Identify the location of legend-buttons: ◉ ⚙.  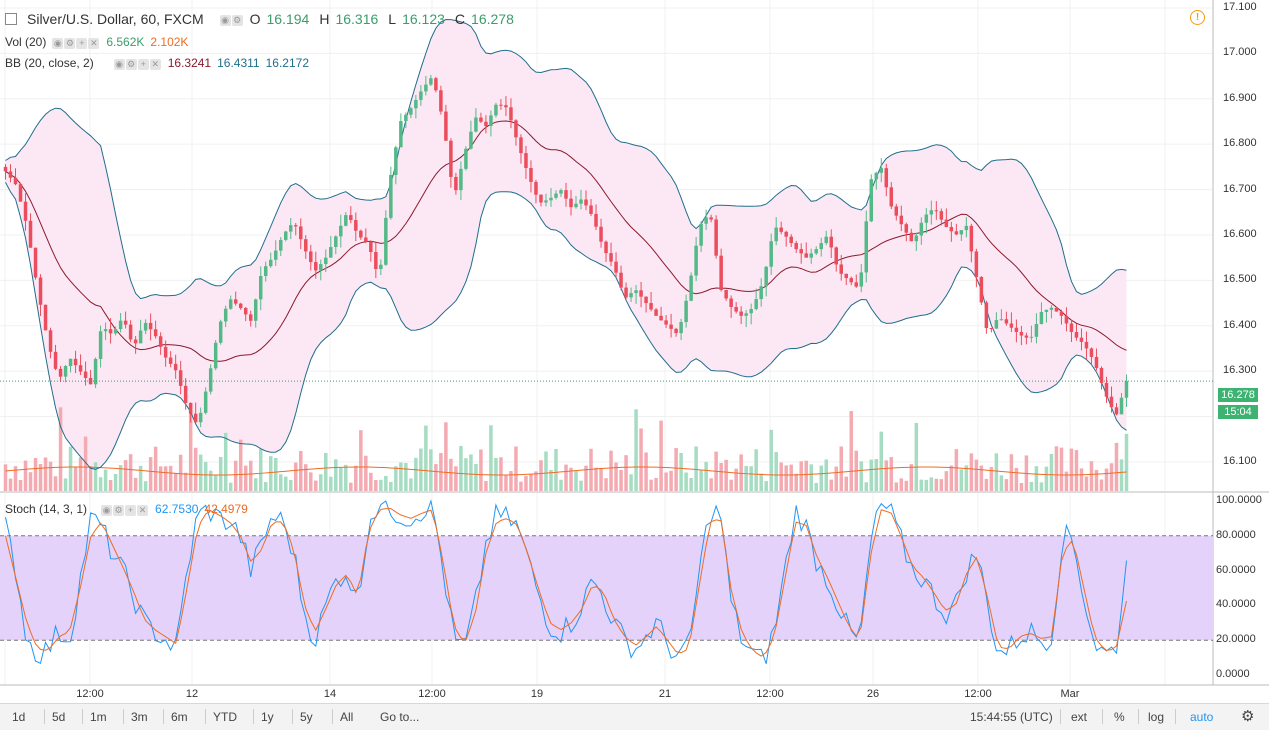
(231, 19).